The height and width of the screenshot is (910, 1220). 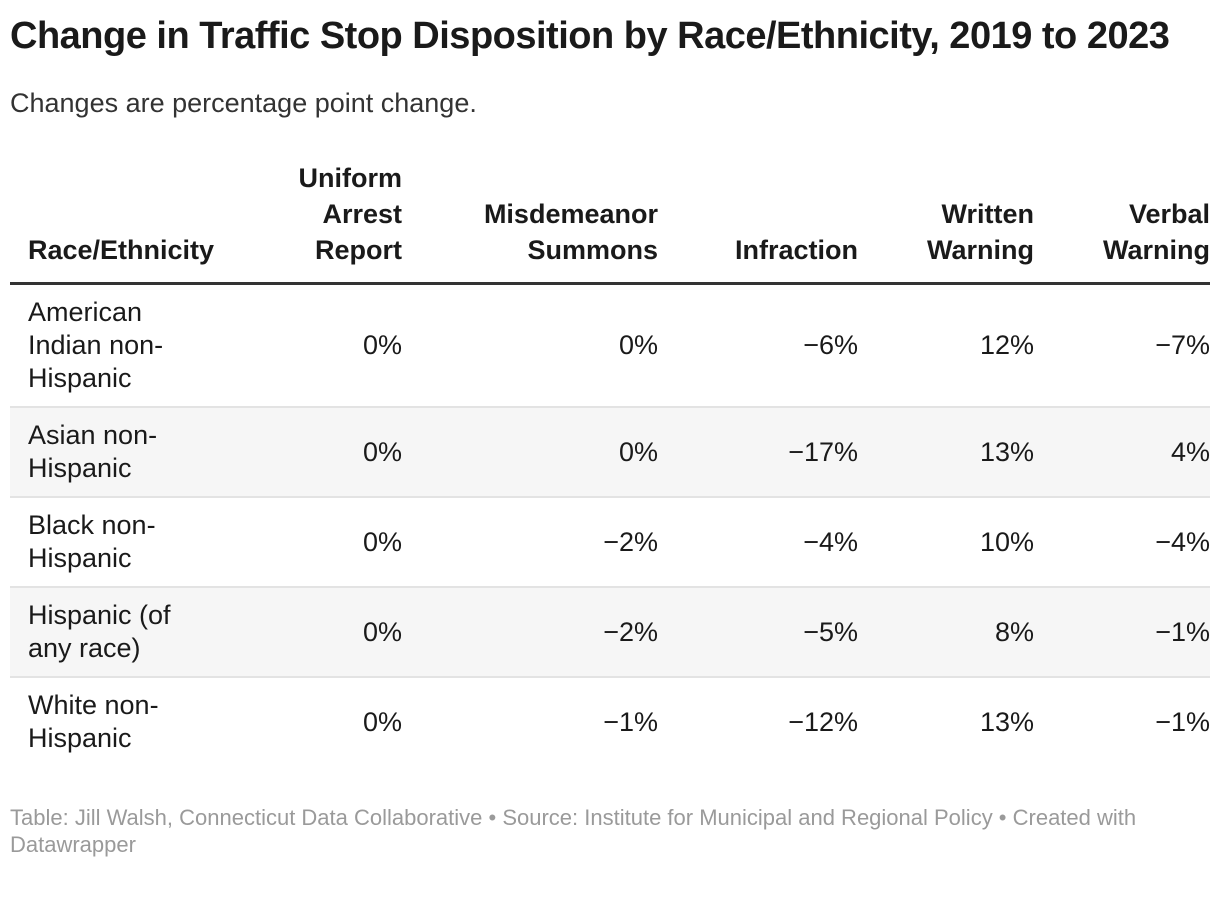 I want to click on cell-value: −6%, so click(x=830, y=345).